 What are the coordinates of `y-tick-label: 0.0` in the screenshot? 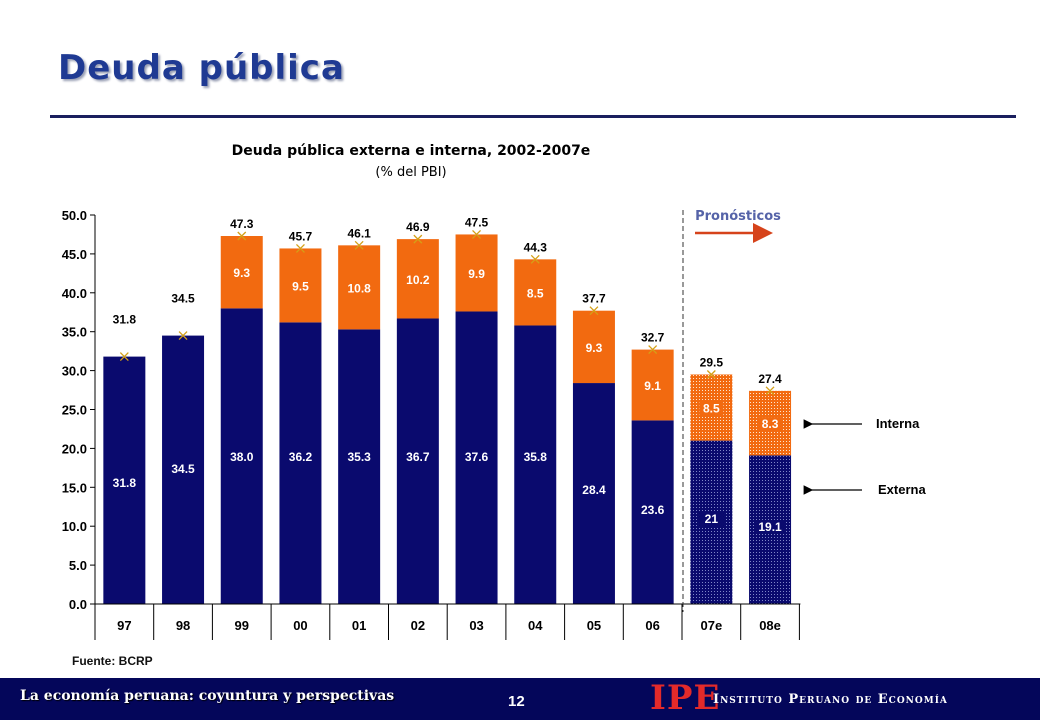 It's located at (78, 604).